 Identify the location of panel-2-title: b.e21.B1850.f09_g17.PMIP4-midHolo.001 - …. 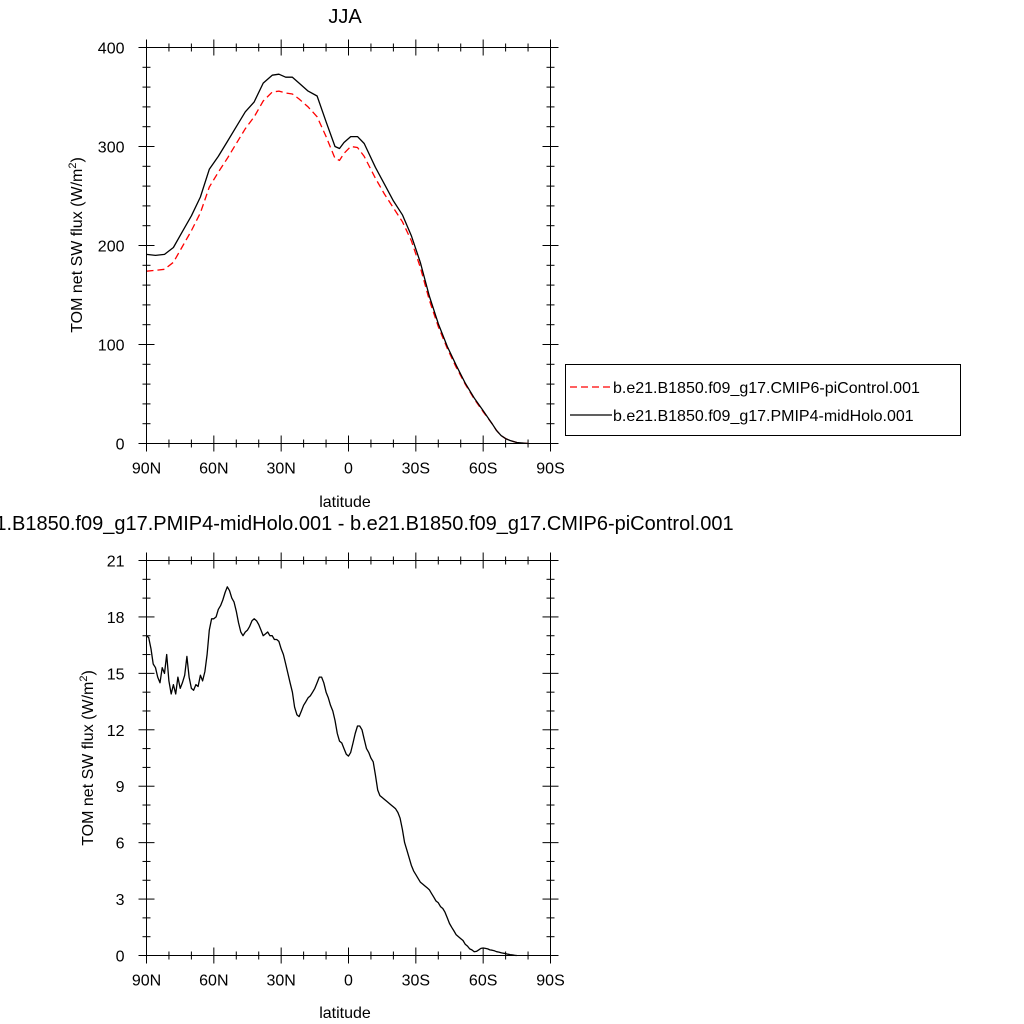
(367, 524).